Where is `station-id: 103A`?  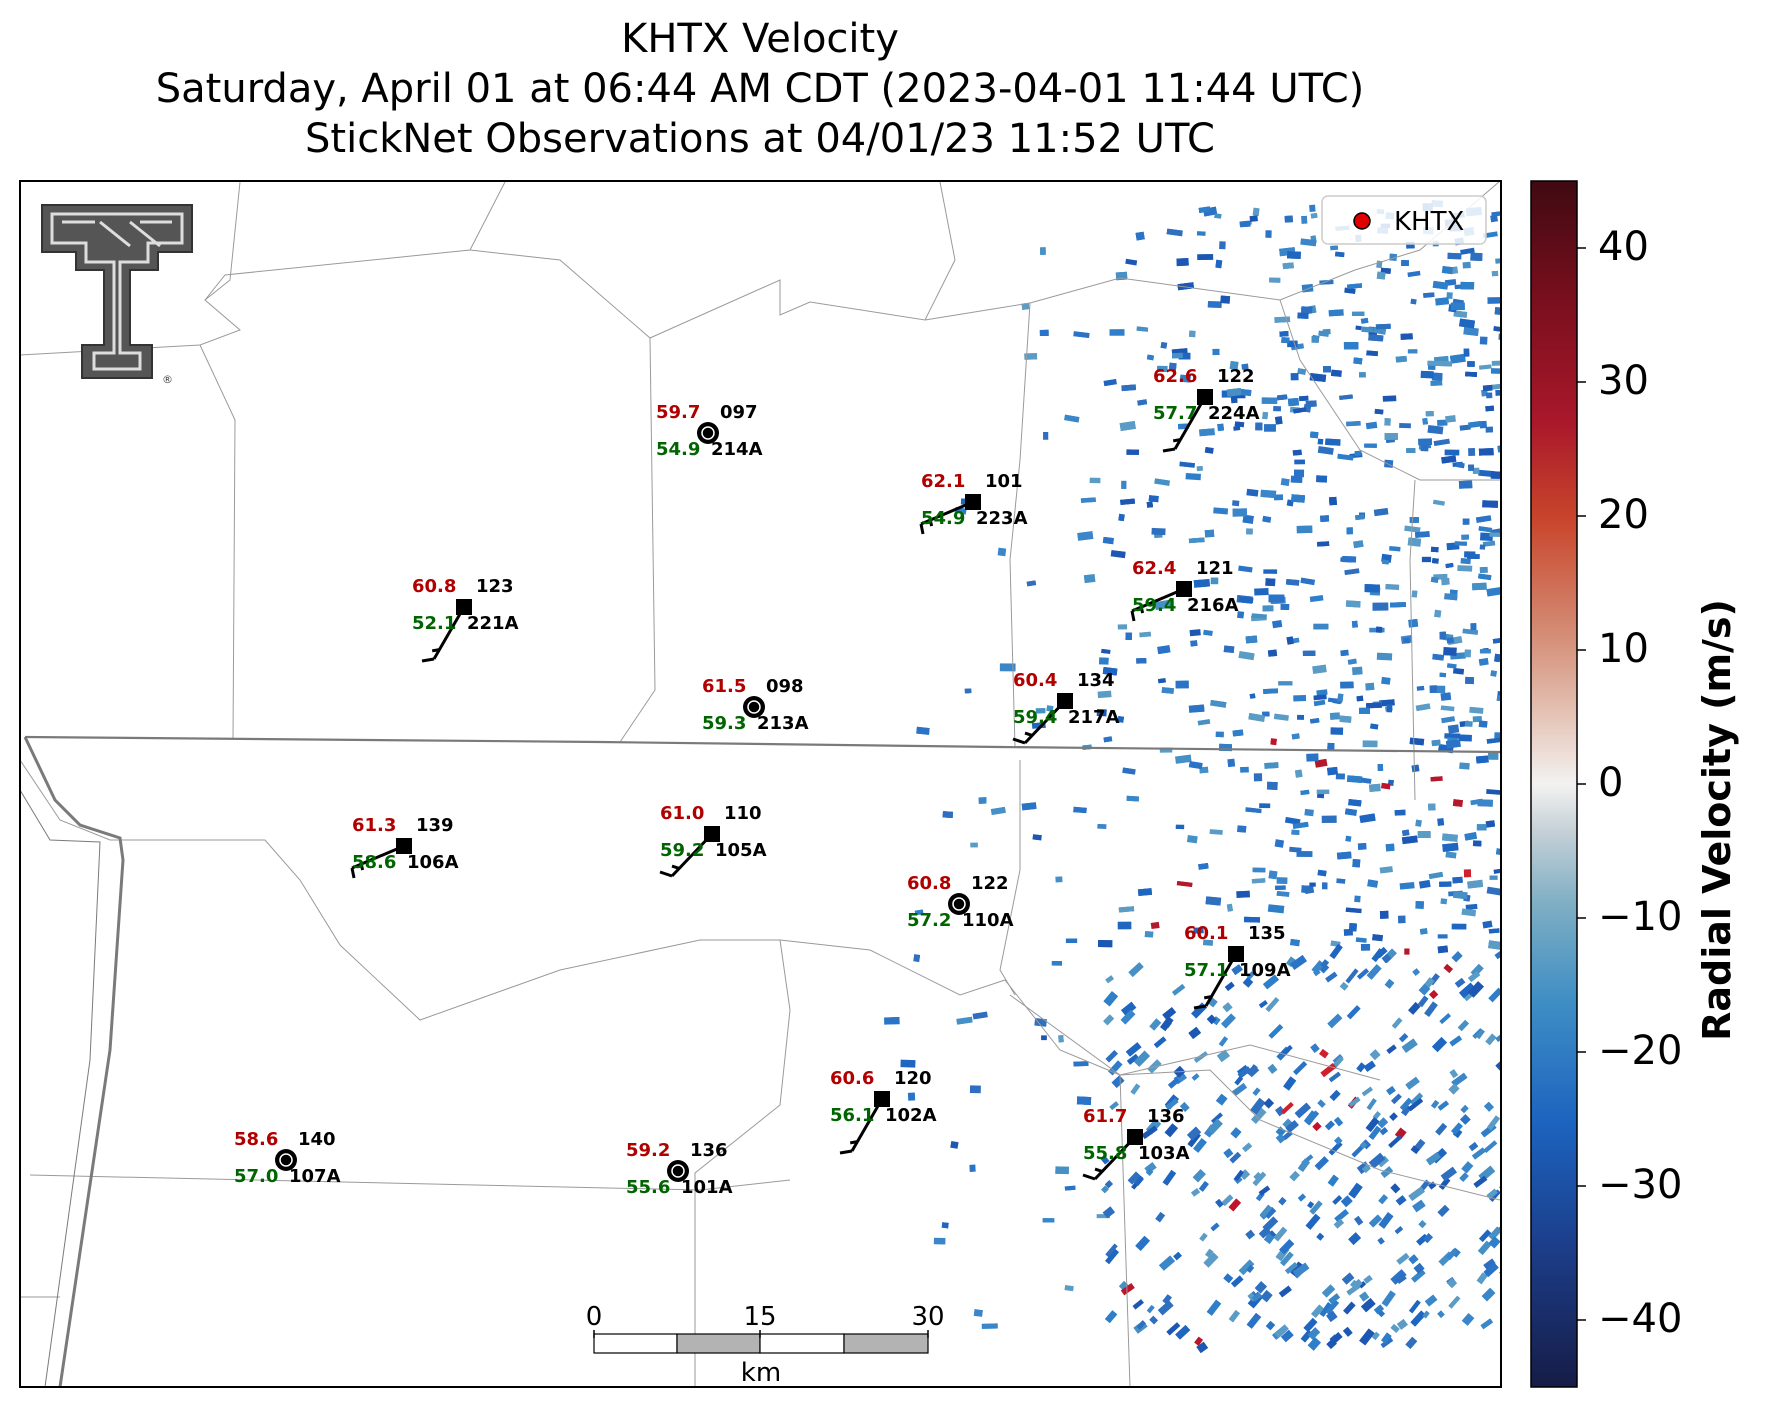 station-id: 103A is located at coordinates (1164, 1153).